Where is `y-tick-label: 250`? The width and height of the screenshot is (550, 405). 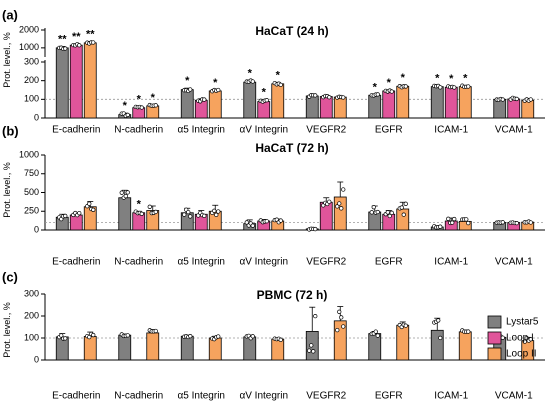 y-tick-label: 250 is located at coordinates (31, 211).